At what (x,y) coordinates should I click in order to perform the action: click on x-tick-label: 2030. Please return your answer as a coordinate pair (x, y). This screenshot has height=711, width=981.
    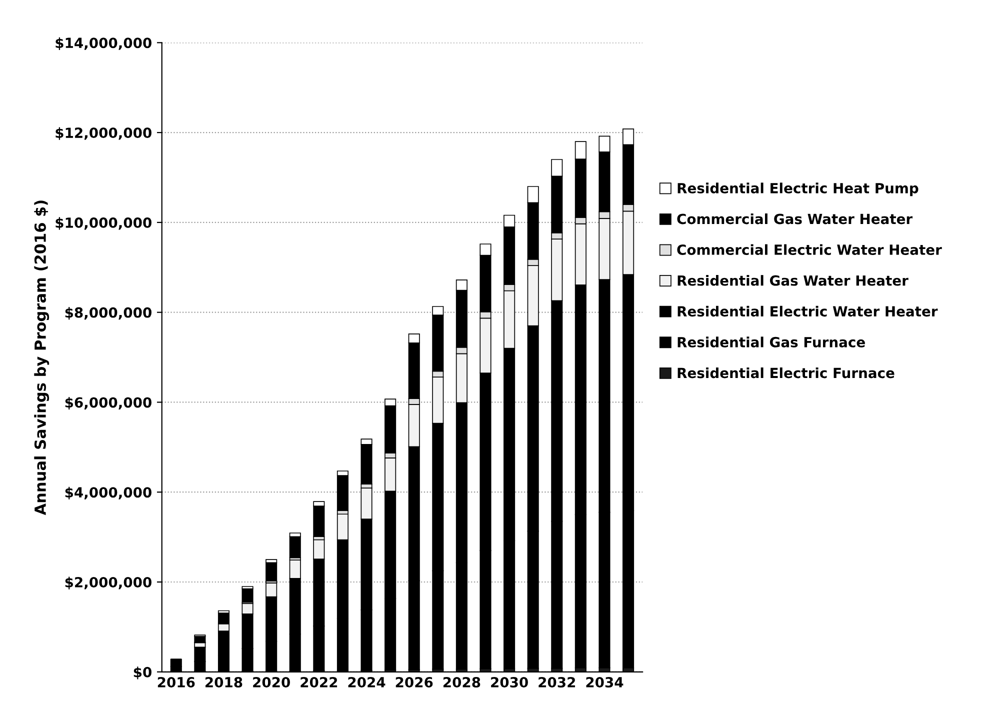
    Looking at the image, I should click on (509, 682).